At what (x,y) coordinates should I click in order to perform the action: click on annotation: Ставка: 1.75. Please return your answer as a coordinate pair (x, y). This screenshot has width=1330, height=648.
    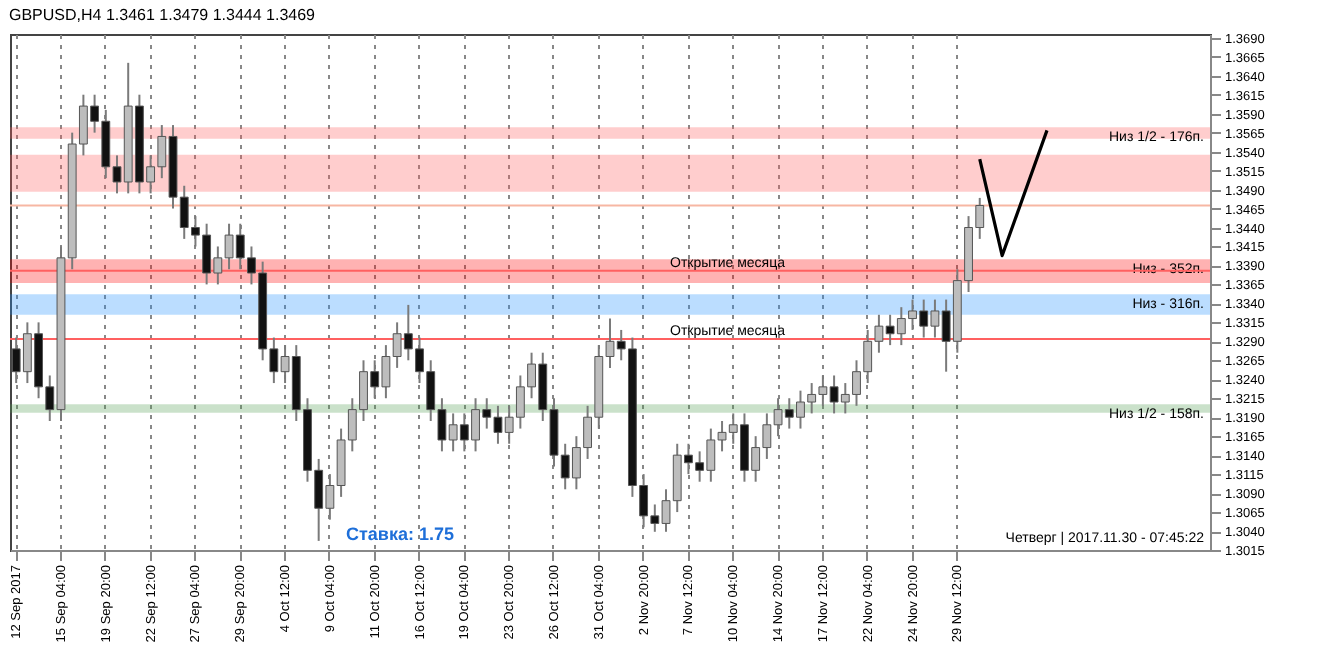
    Looking at the image, I should click on (400, 534).